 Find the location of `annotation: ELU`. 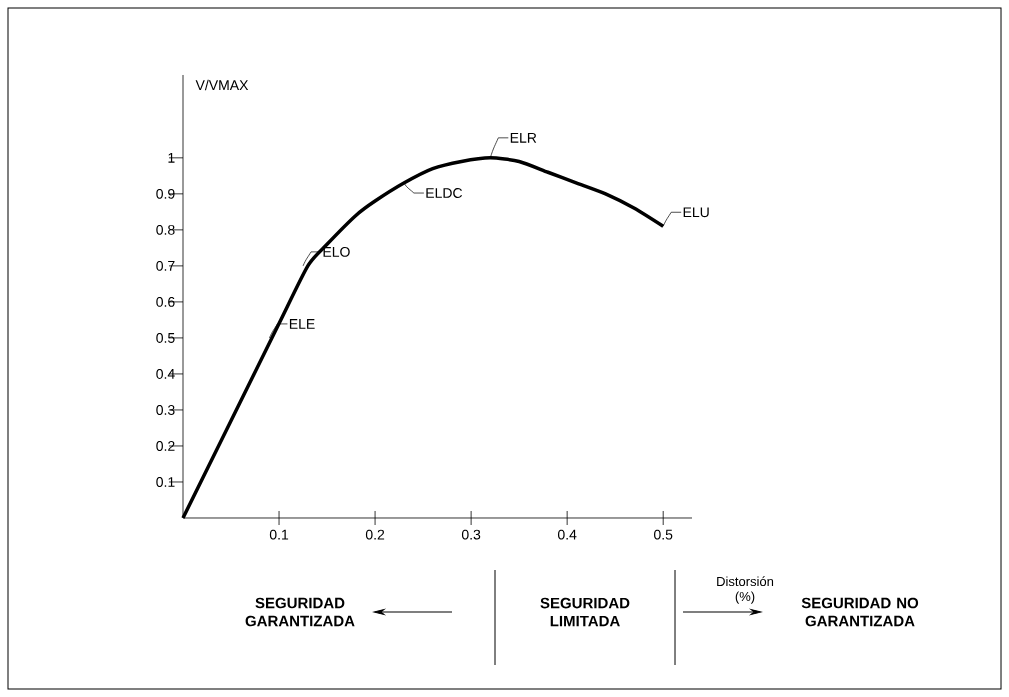

annotation: ELU is located at coordinates (696, 212).